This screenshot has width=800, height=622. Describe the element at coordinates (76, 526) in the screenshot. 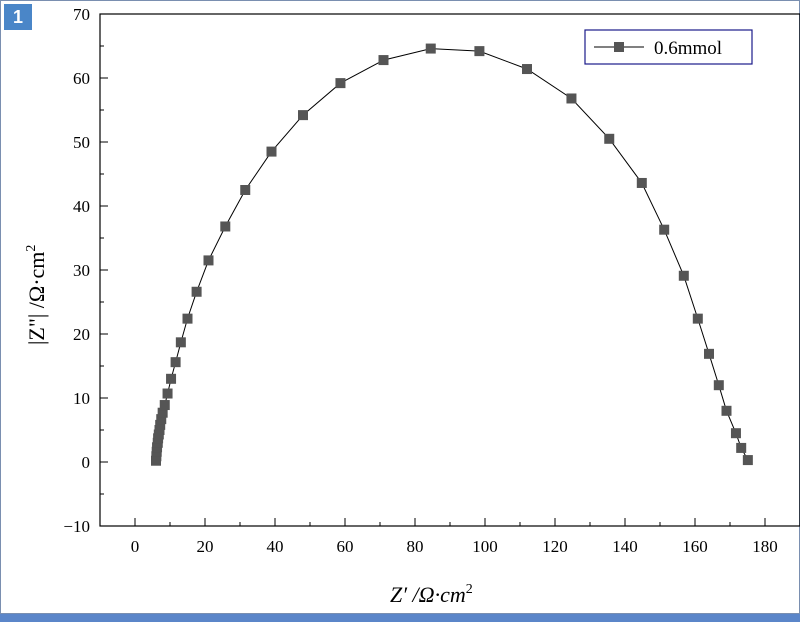

I see `y-tick-label: −10` at that location.